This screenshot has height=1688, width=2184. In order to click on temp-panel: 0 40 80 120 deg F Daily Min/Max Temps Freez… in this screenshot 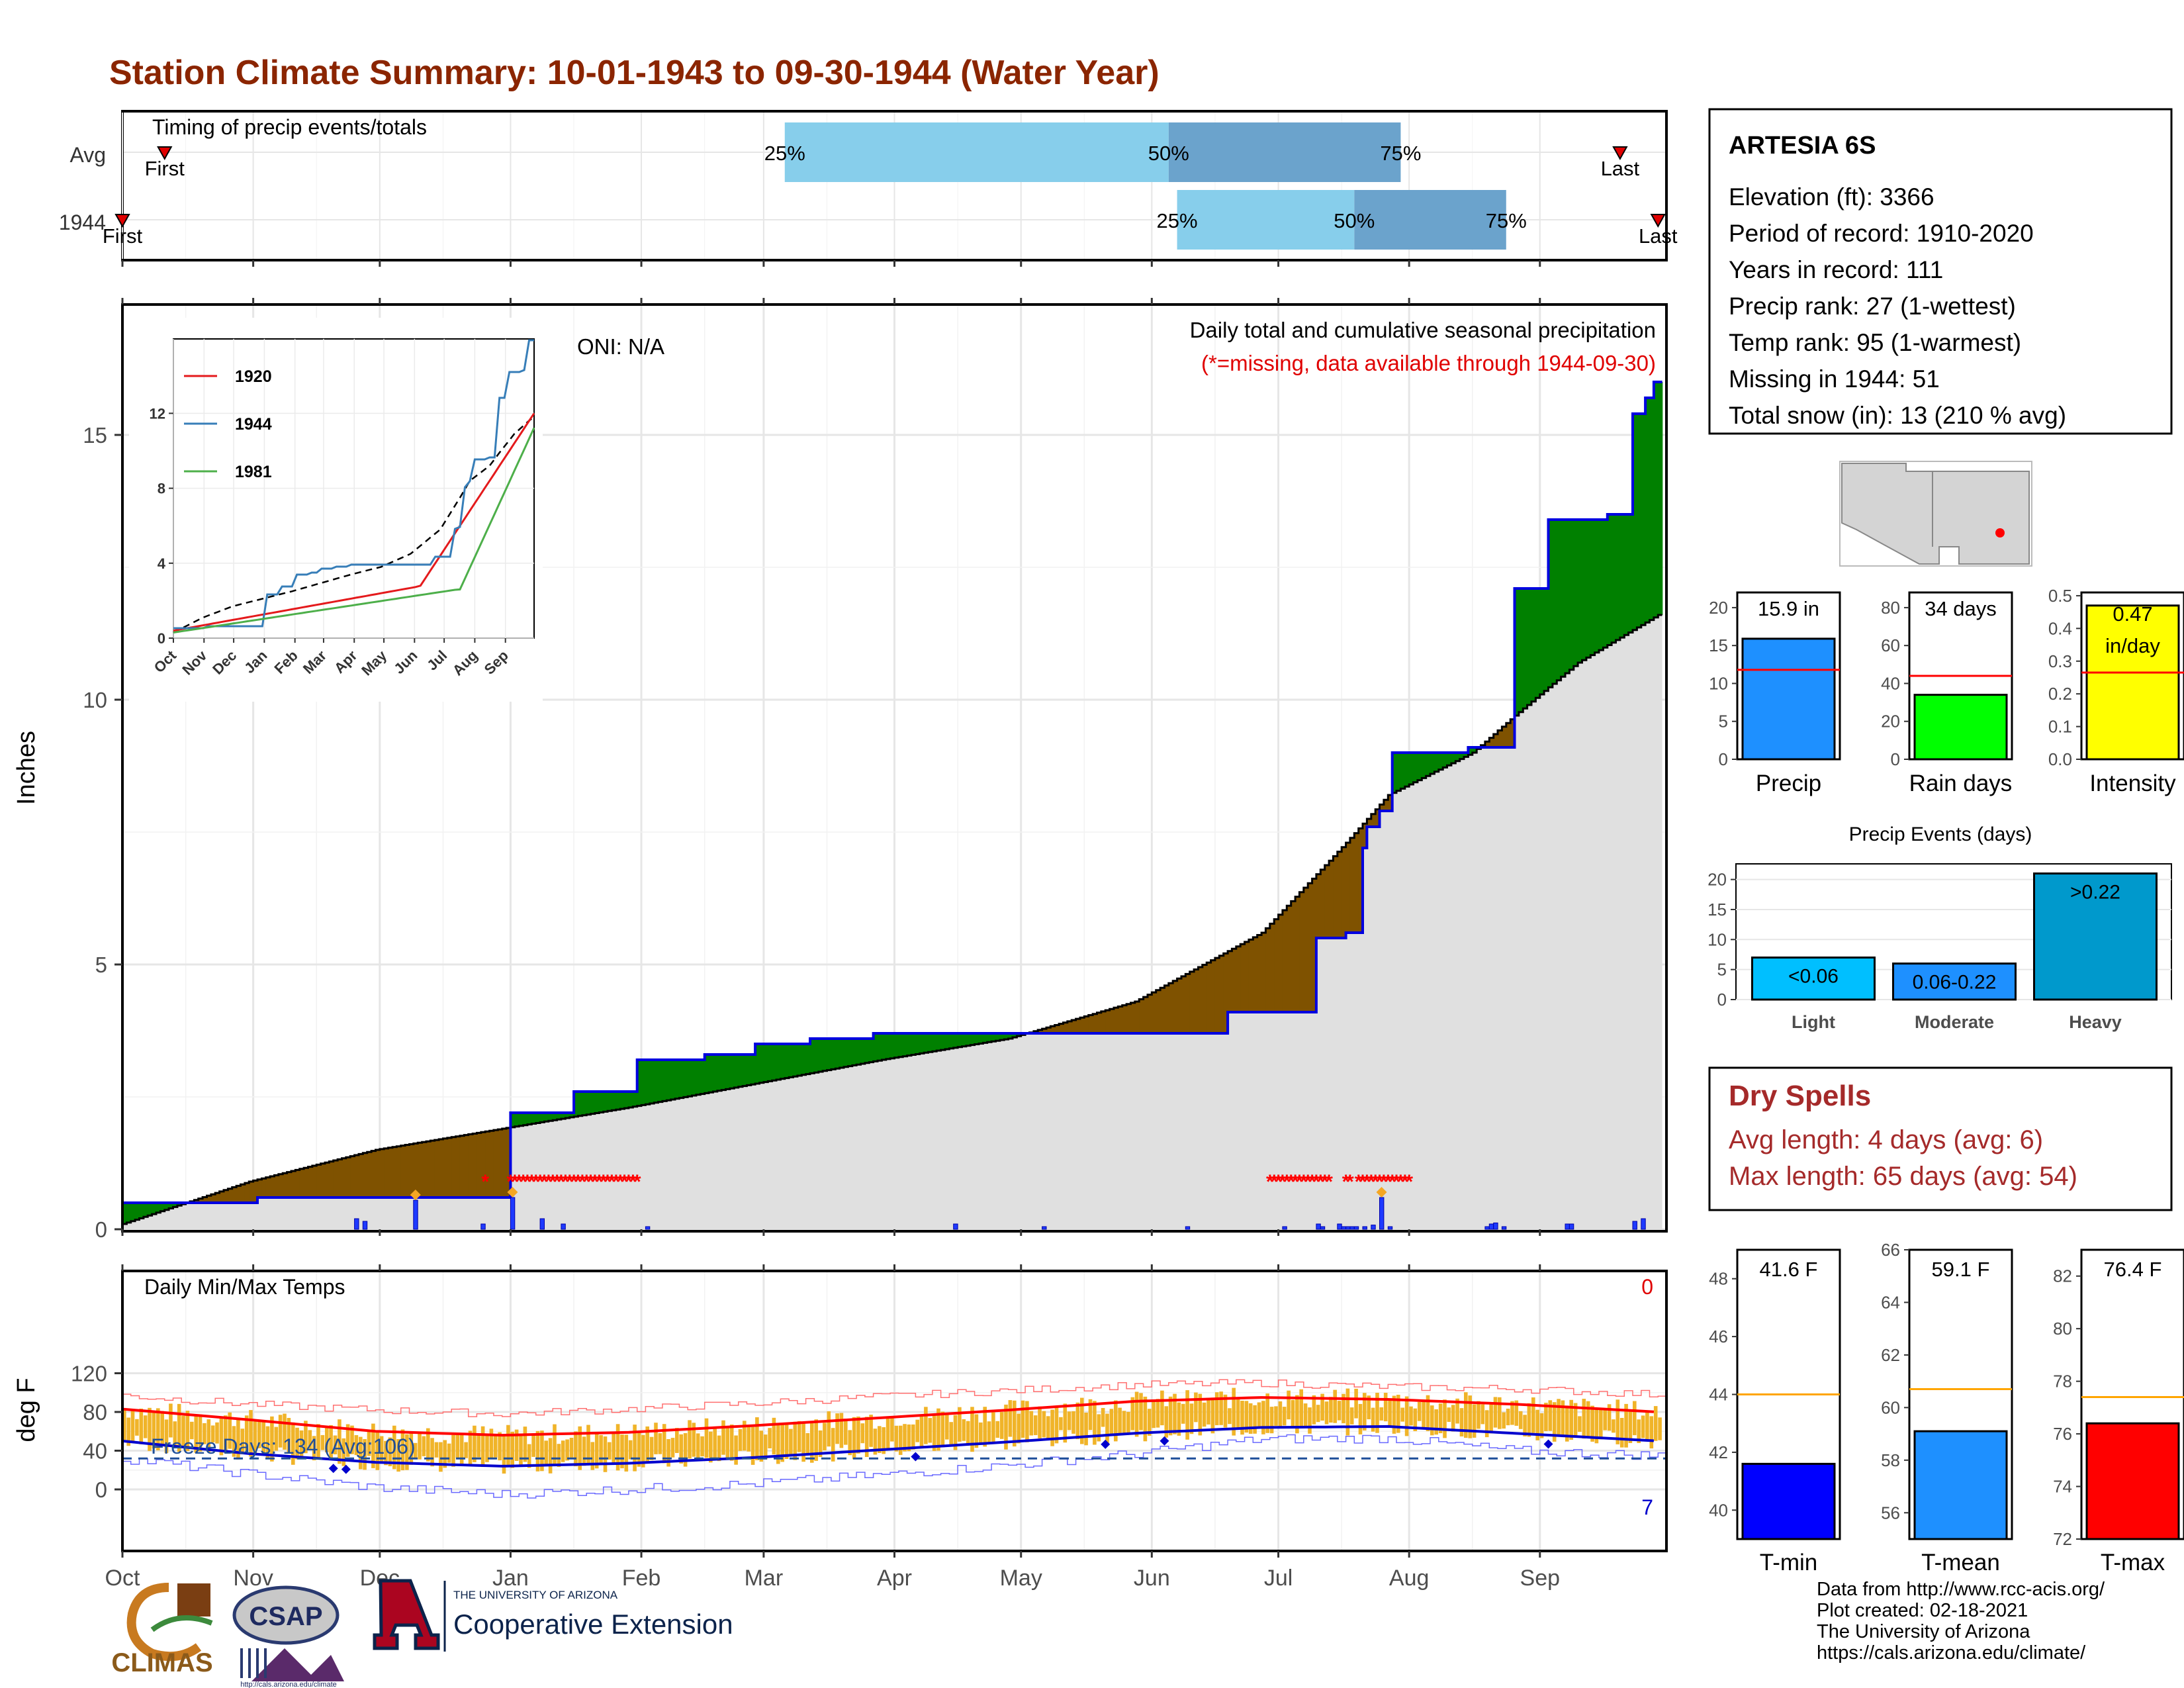, I will do `click(840, 1411)`.